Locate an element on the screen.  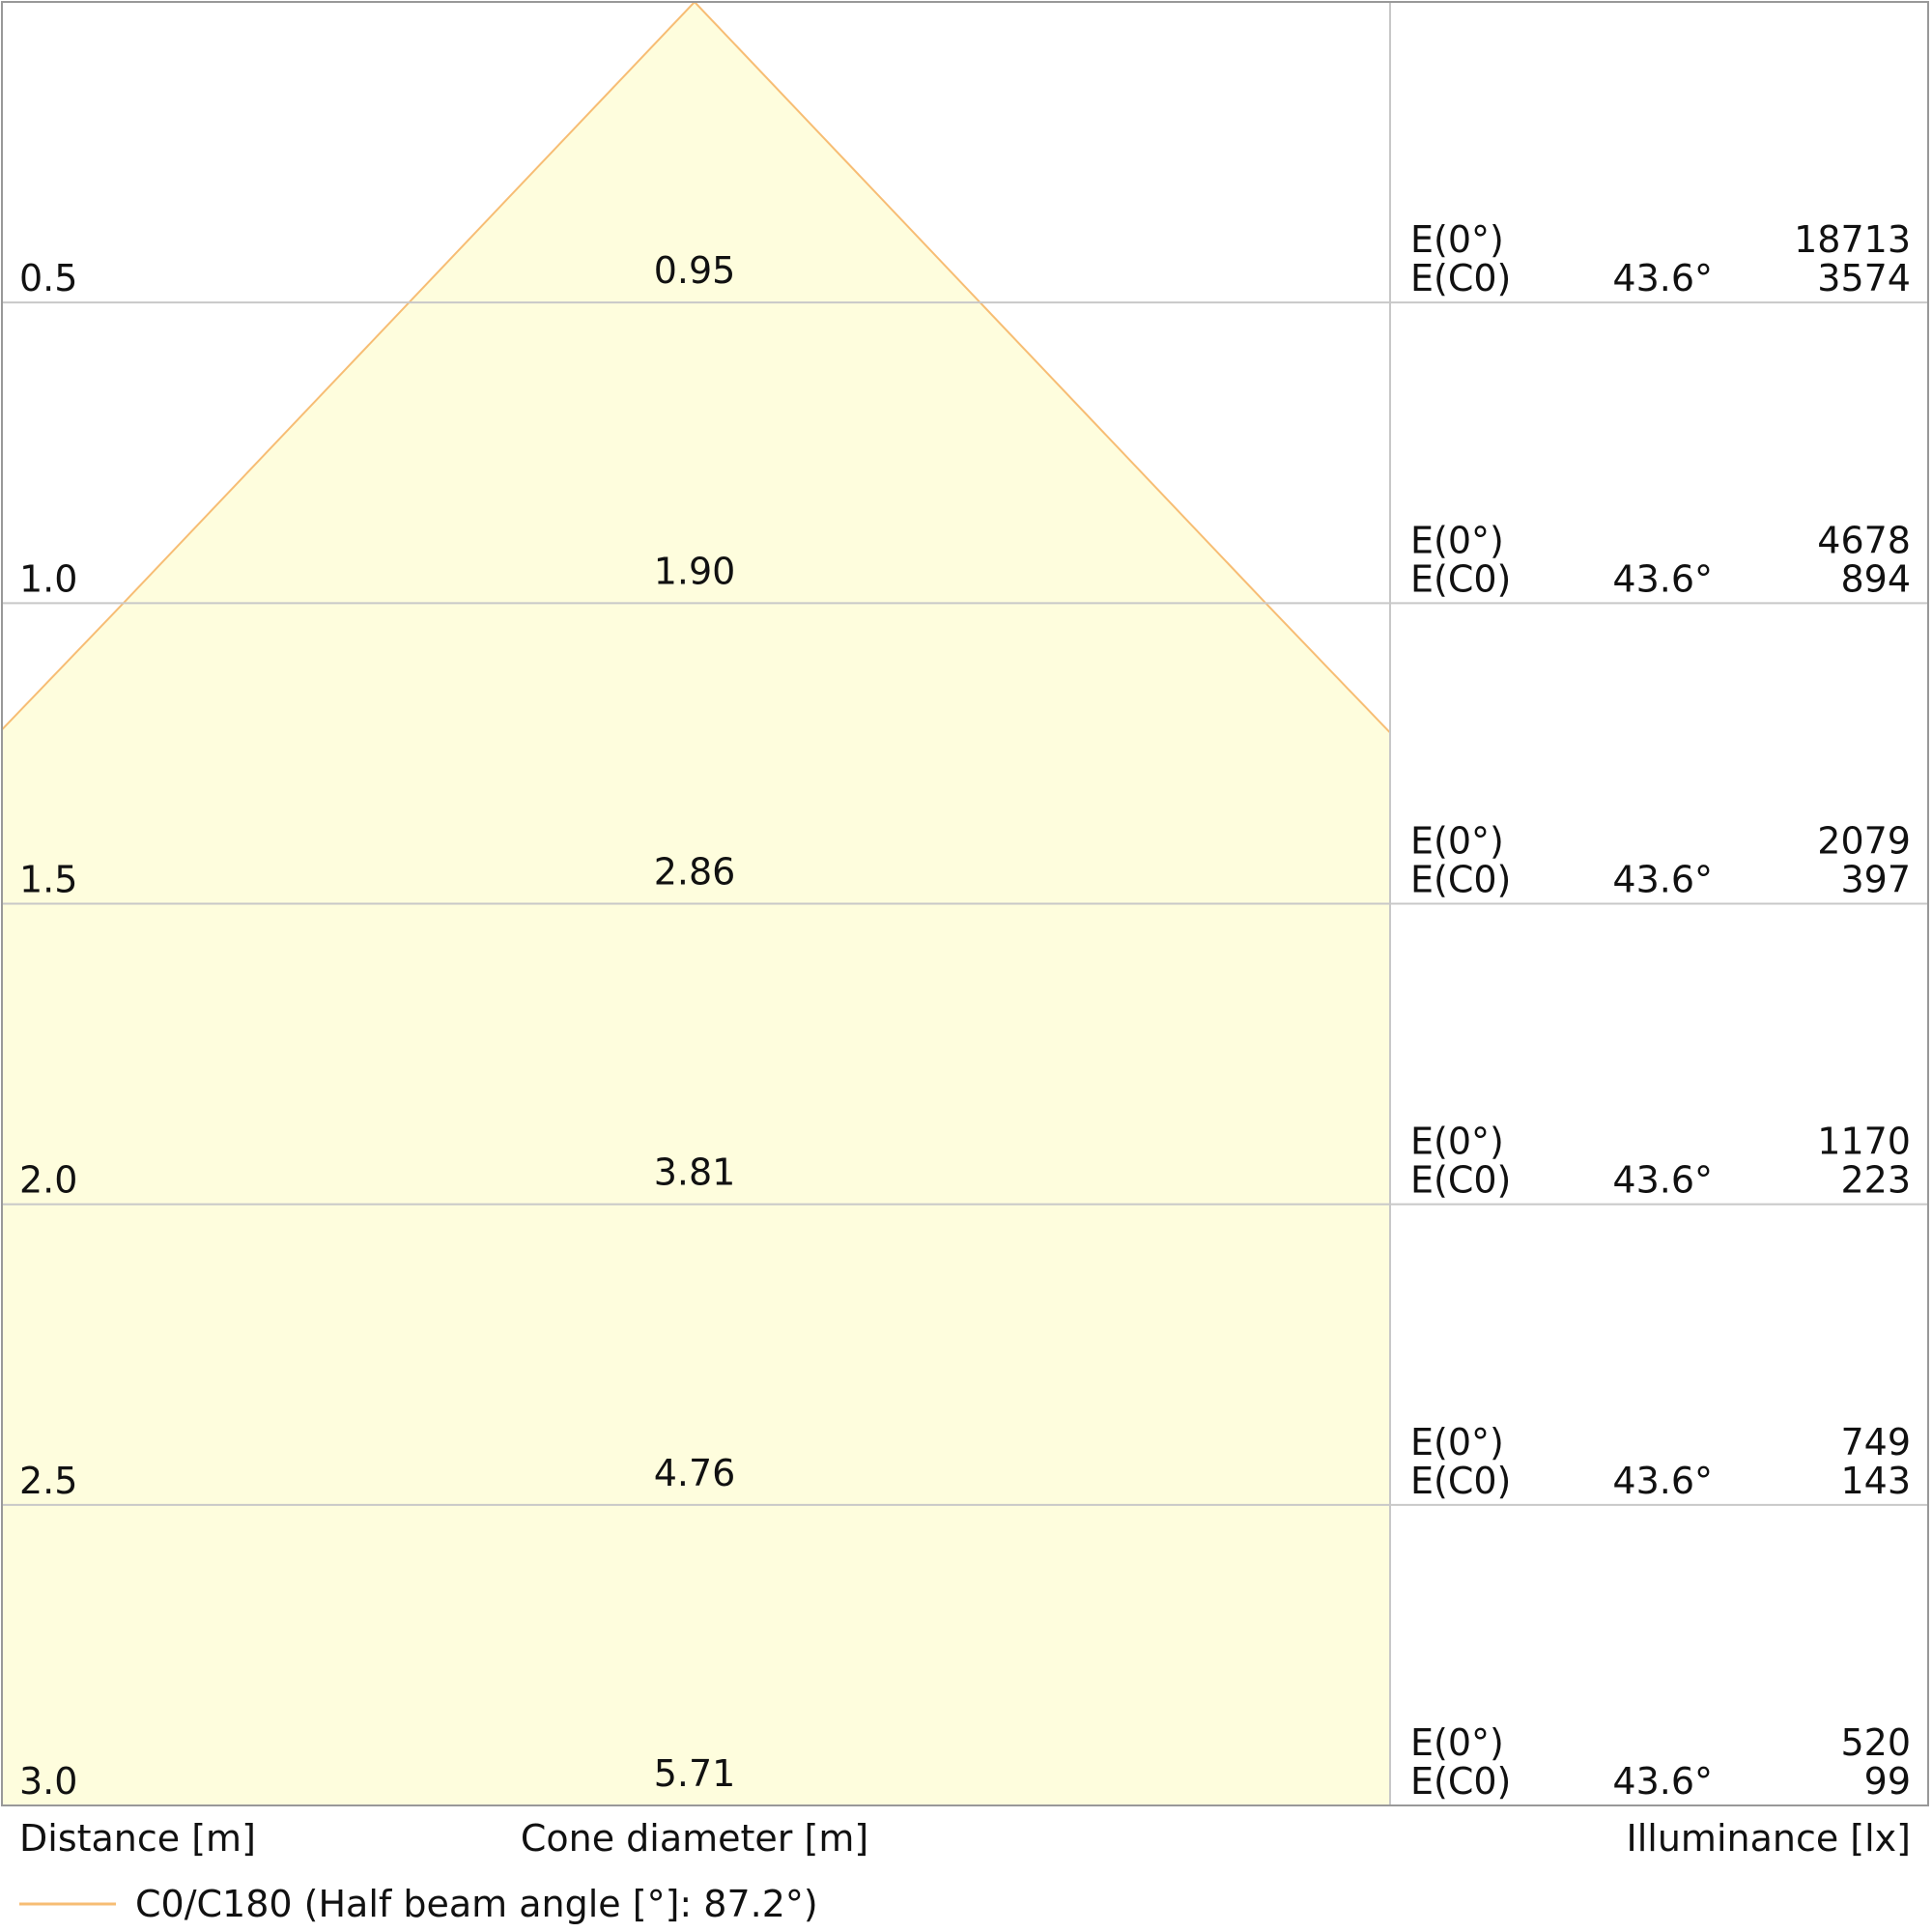
diameter-label: 5.71 is located at coordinates (695, 1773).